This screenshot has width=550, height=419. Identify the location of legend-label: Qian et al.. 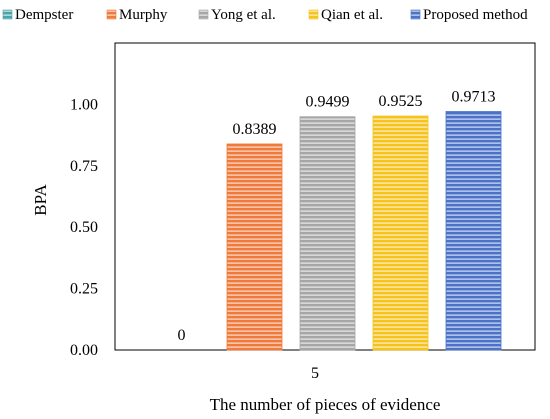
(352, 15).